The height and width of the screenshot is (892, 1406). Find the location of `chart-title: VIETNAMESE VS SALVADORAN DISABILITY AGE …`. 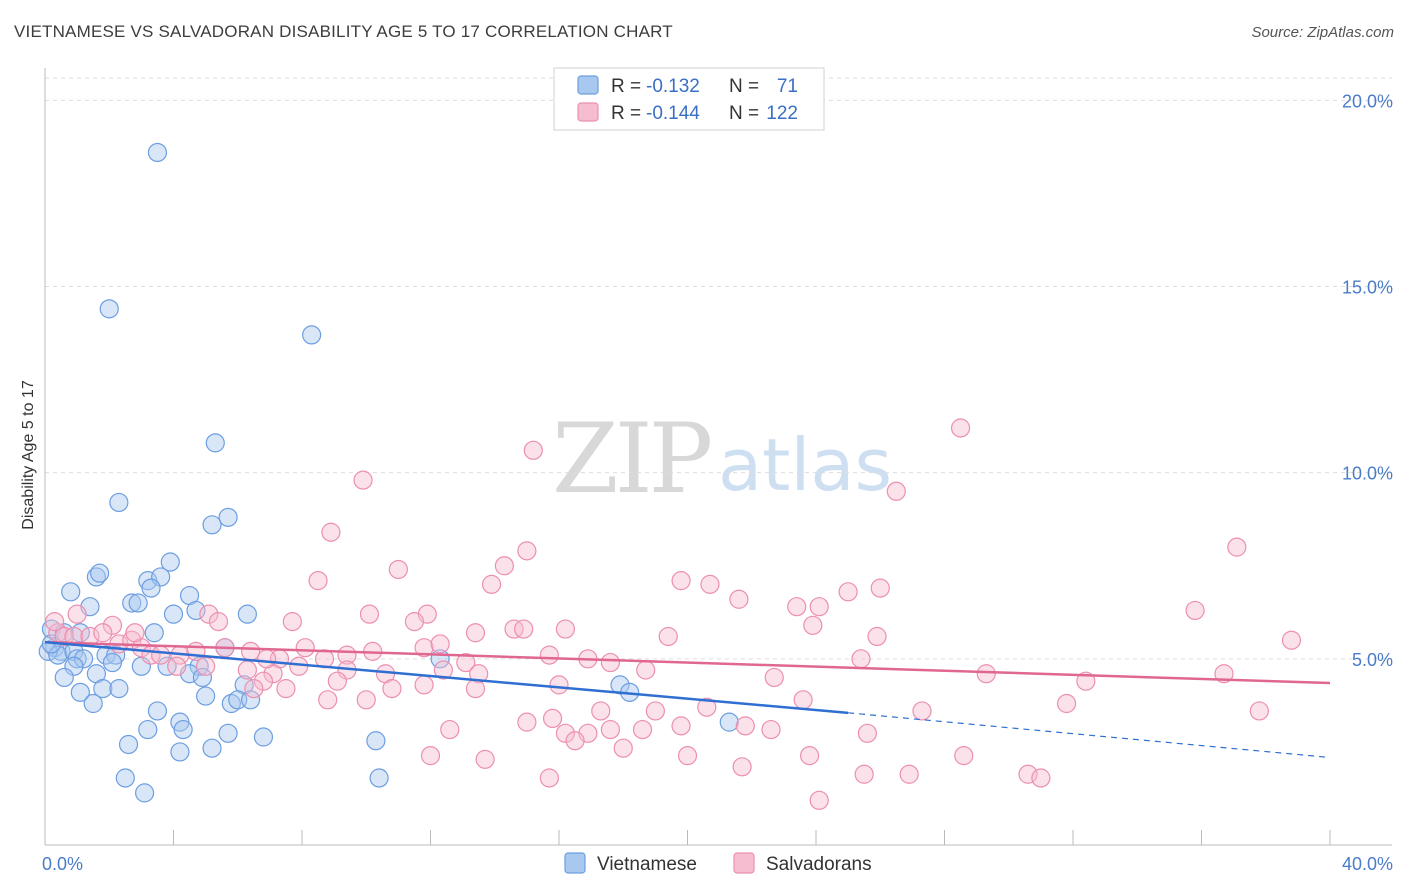

chart-title: VIETNAMESE VS SALVADORAN DISABILITY AGE … is located at coordinates (343, 31).